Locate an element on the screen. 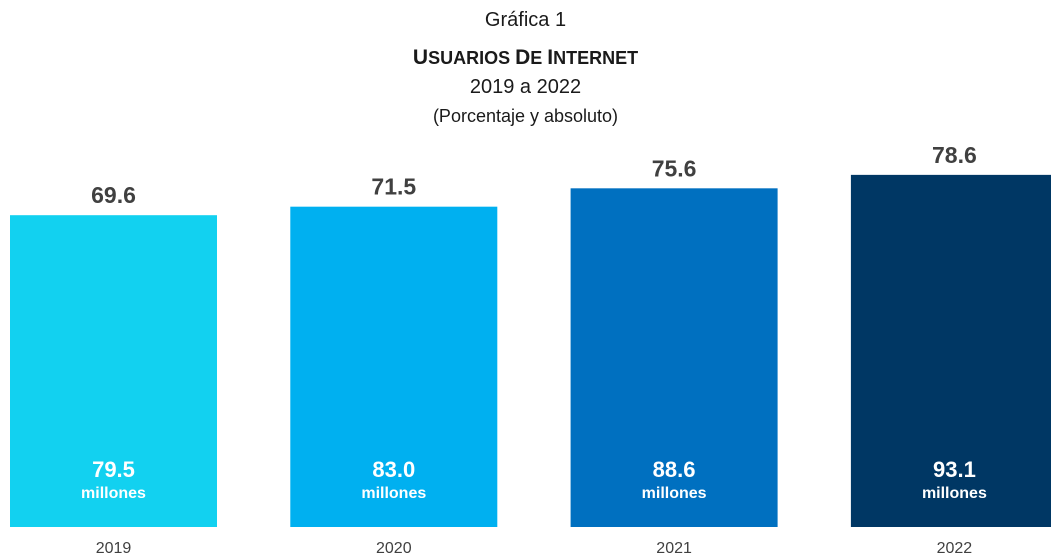 Image resolution: width=1051 pixels, height=559 pixels. chart-number: Gráfica 1 is located at coordinates (525, 20).